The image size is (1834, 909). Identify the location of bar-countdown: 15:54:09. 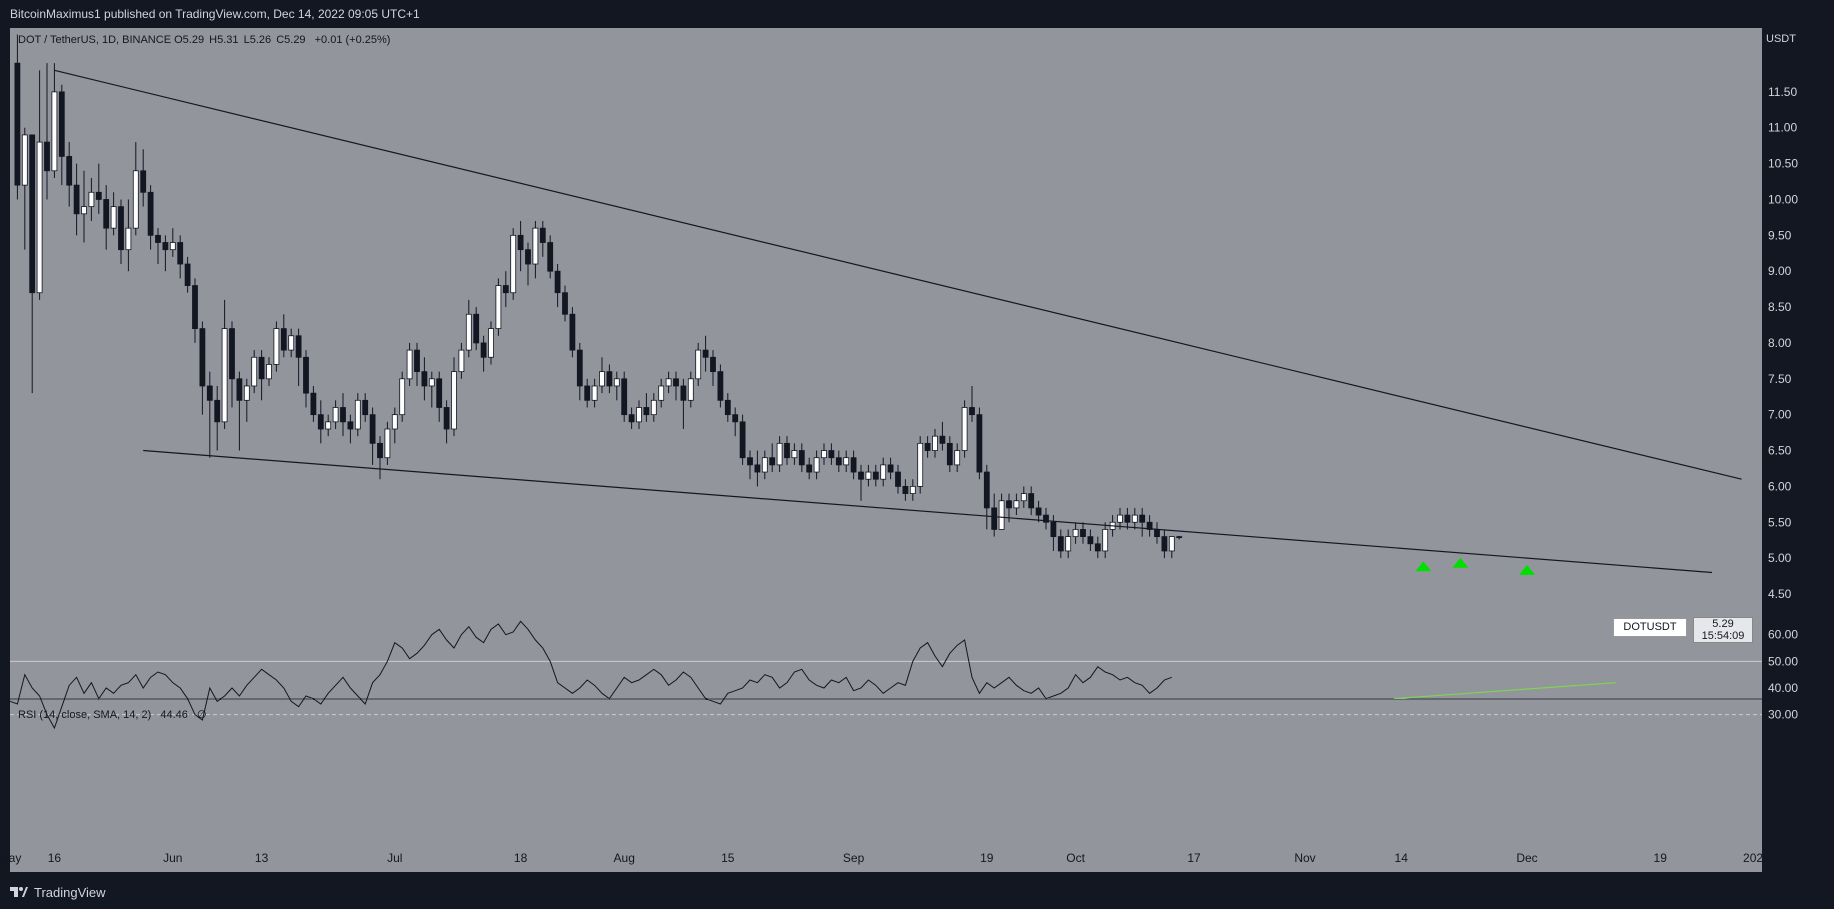
(1723, 636).